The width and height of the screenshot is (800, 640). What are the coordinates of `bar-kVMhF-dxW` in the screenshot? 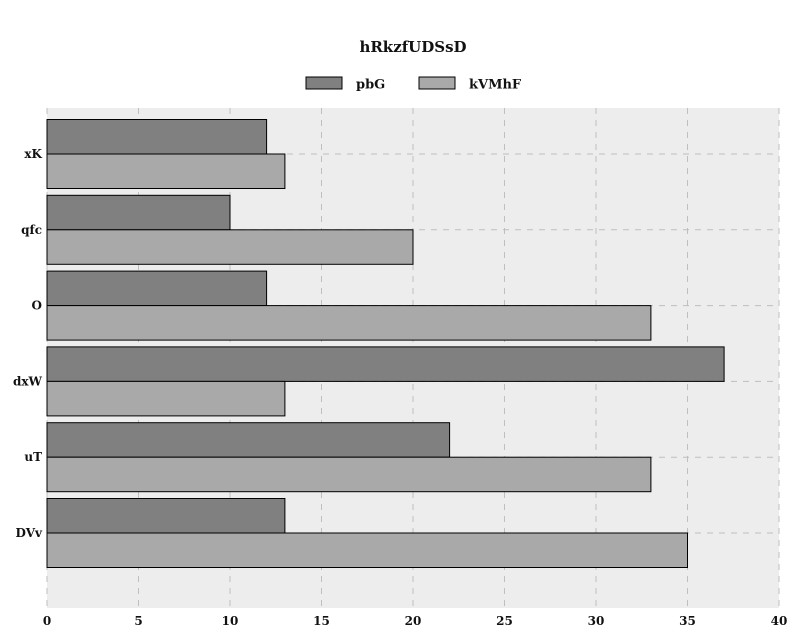 It's located at (166, 398).